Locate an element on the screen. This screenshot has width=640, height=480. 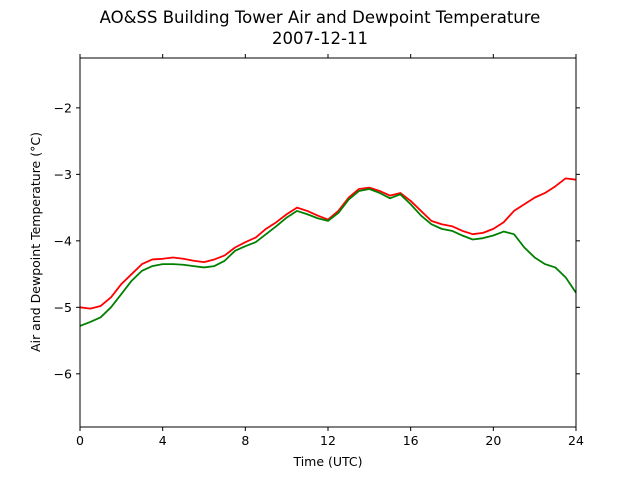
x-tick-label: 8 is located at coordinates (245, 440).